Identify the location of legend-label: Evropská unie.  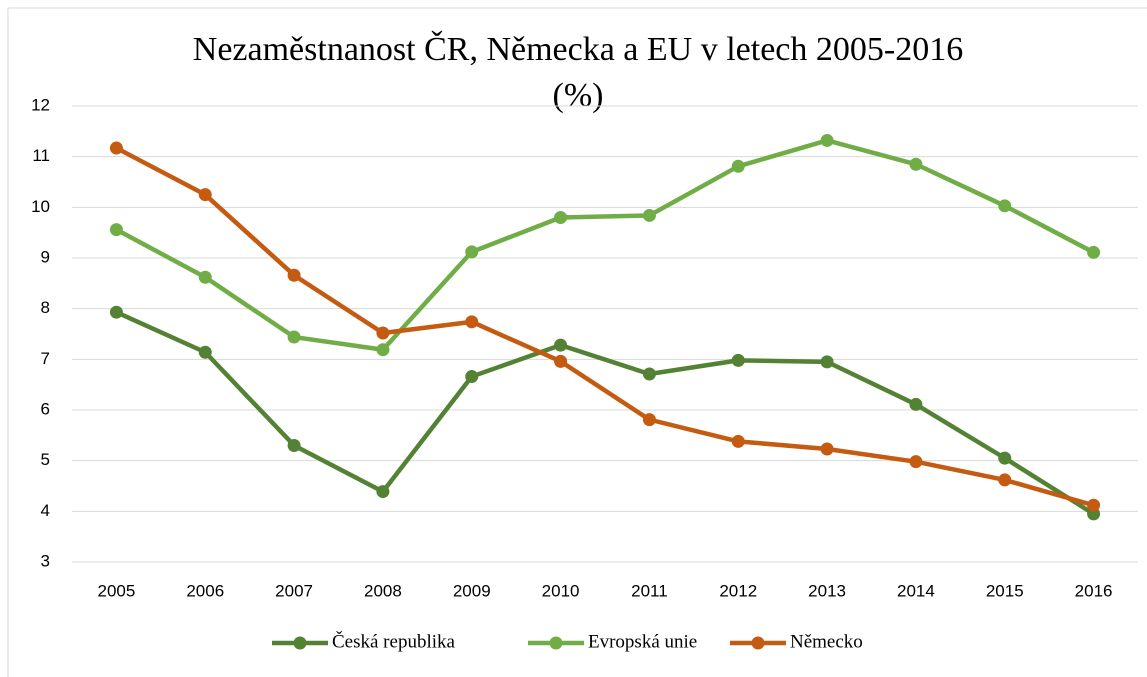
(642, 641).